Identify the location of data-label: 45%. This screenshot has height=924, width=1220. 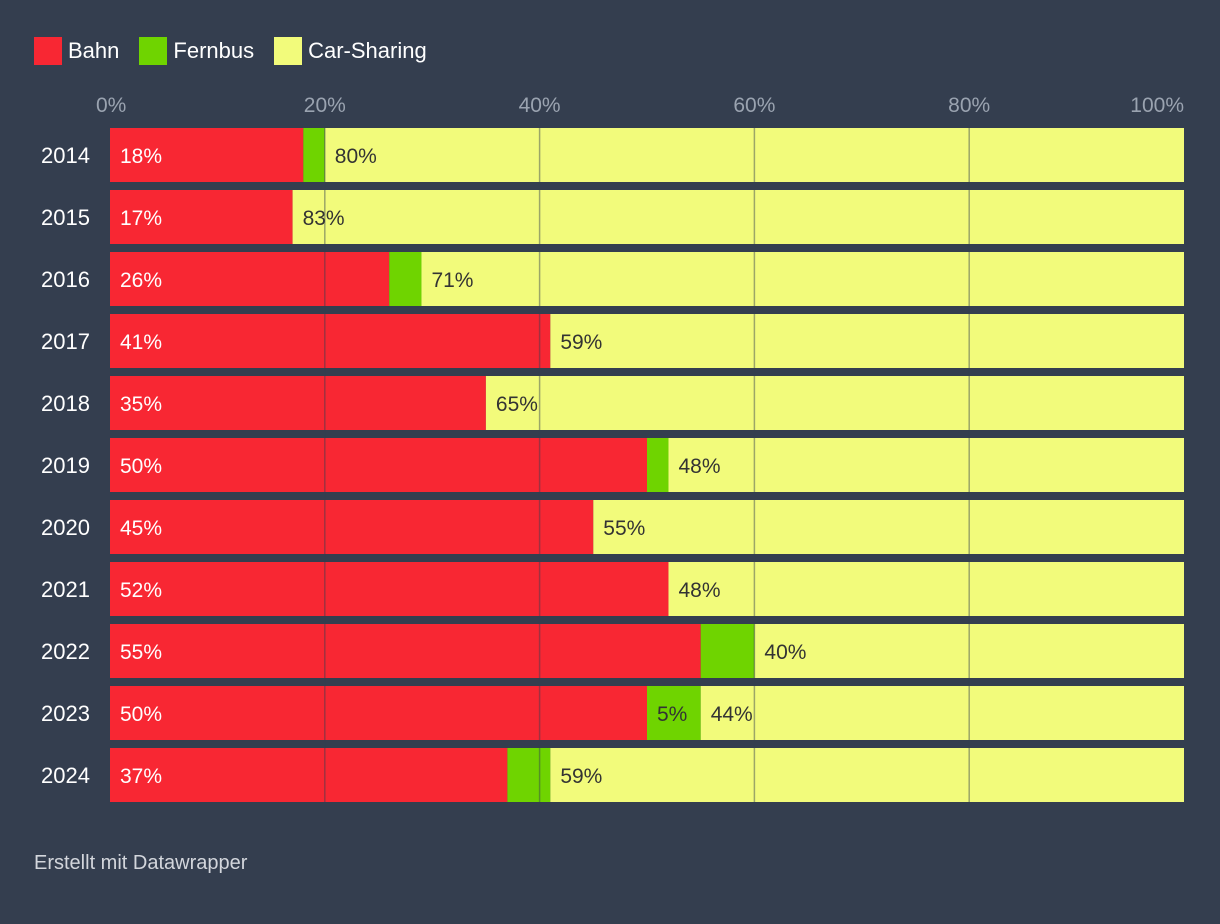
(141, 528).